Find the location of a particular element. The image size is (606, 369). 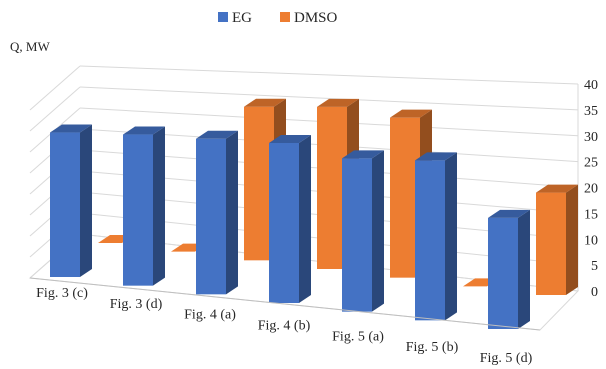

y-tick-label: 10 is located at coordinates (591, 240).